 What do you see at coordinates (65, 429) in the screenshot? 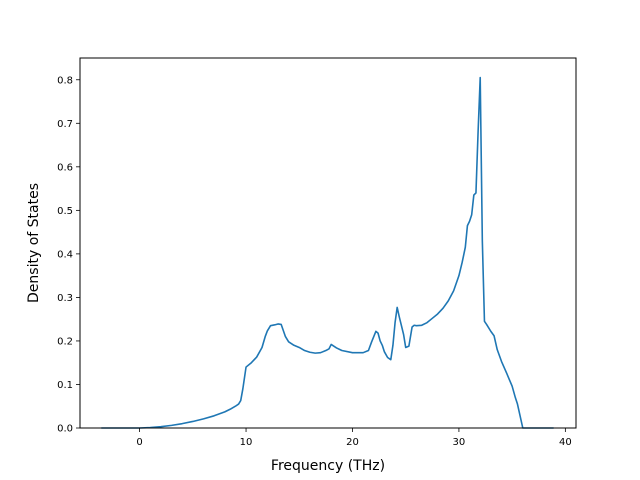
I see `y-tick-label: 0.0` at bounding box center [65, 429].